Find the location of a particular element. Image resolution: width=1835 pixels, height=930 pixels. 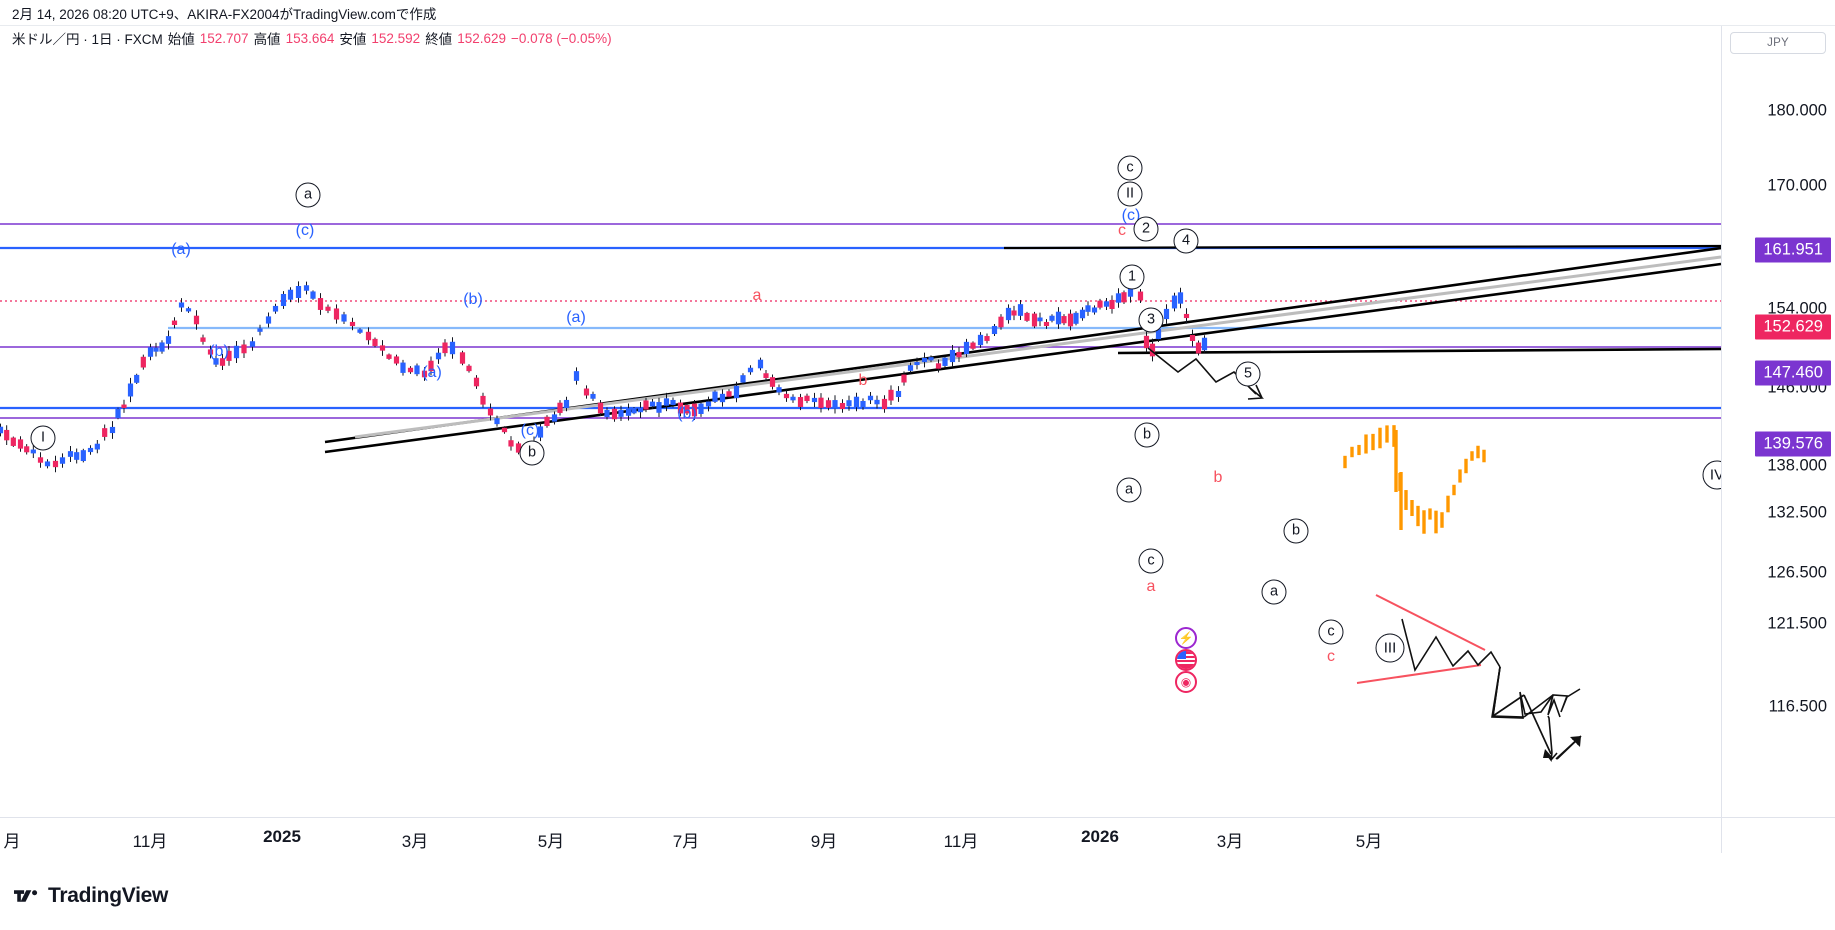

time-tick: 2026 is located at coordinates (1100, 836).